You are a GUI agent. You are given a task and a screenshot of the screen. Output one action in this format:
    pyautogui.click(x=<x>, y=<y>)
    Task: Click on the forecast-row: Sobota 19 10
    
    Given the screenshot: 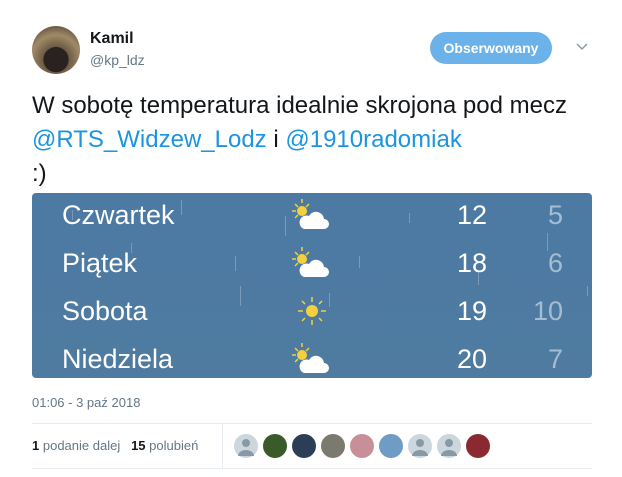 What is the action you would take?
    pyautogui.click(x=312, y=313)
    